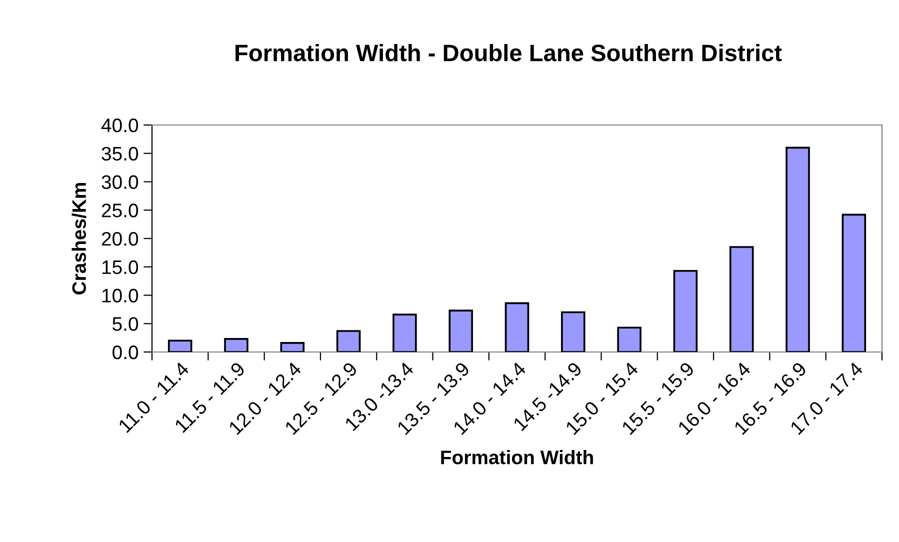  I want to click on y-tick-label: 25.0, so click(120, 211).